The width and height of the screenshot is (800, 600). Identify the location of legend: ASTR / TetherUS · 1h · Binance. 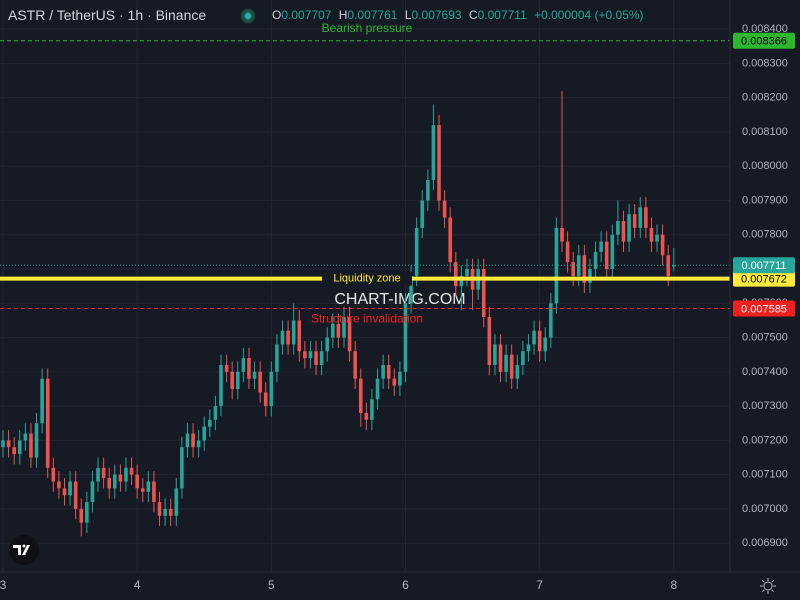
(107, 15).